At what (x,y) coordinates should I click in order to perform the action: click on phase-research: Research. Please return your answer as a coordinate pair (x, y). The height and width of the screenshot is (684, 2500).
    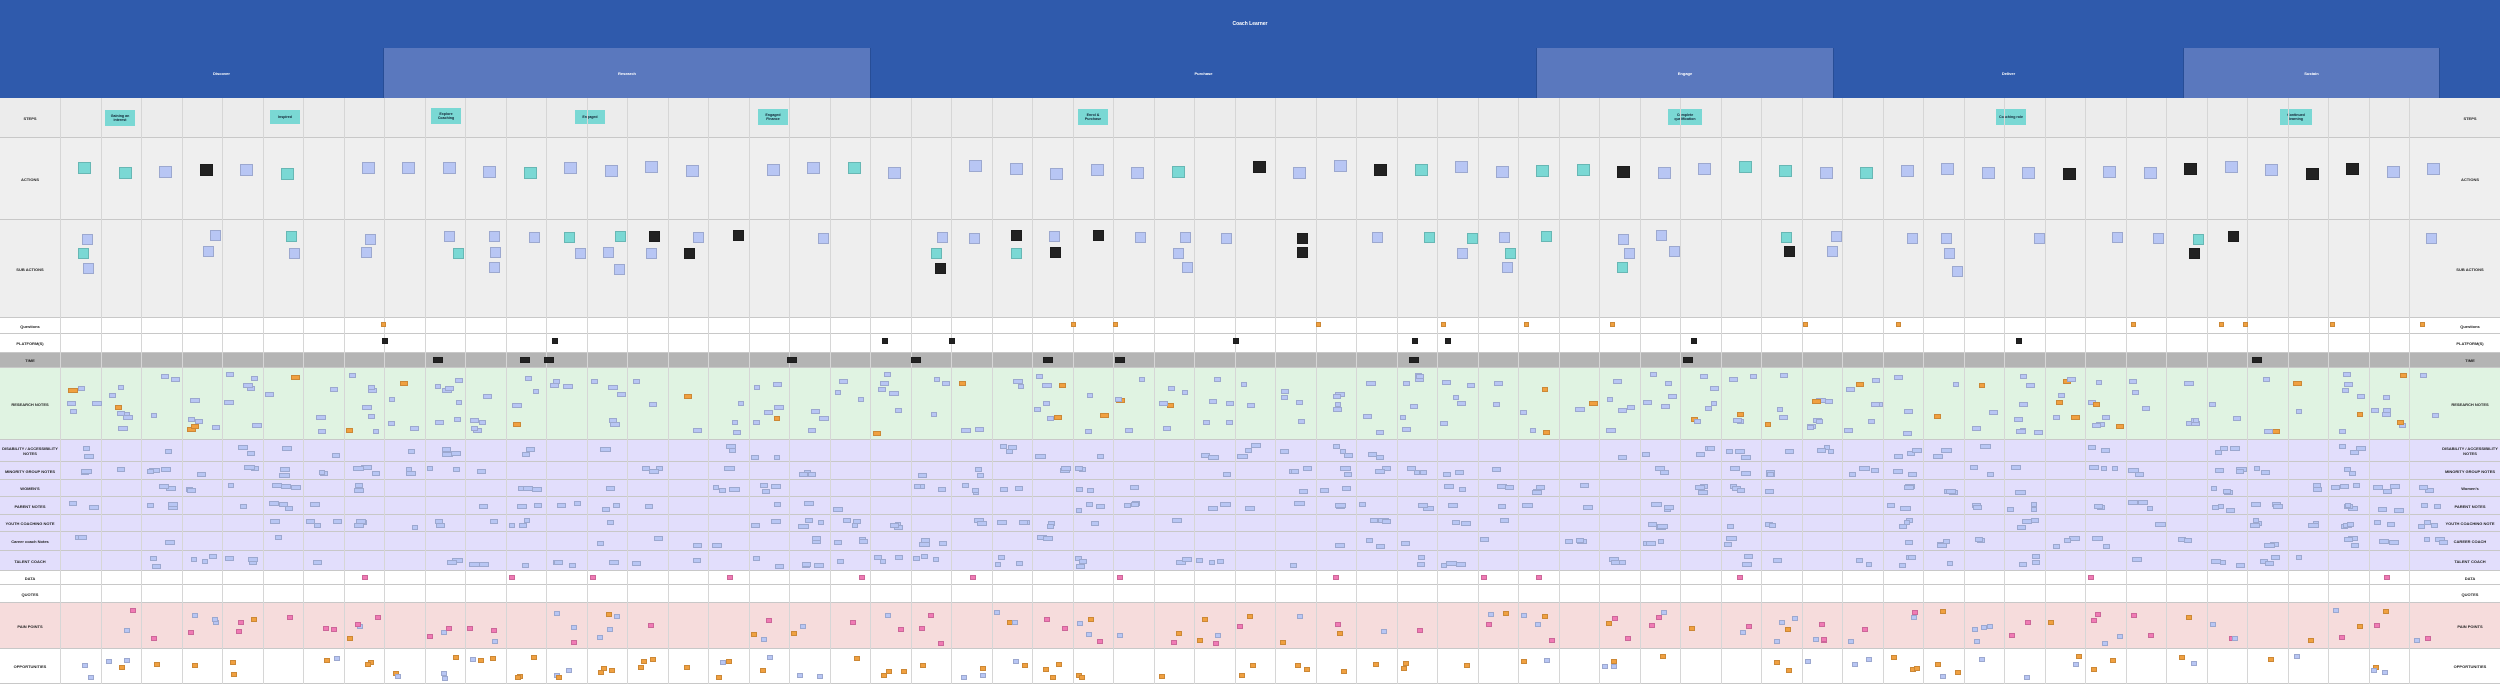
    Looking at the image, I should click on (627, 73).